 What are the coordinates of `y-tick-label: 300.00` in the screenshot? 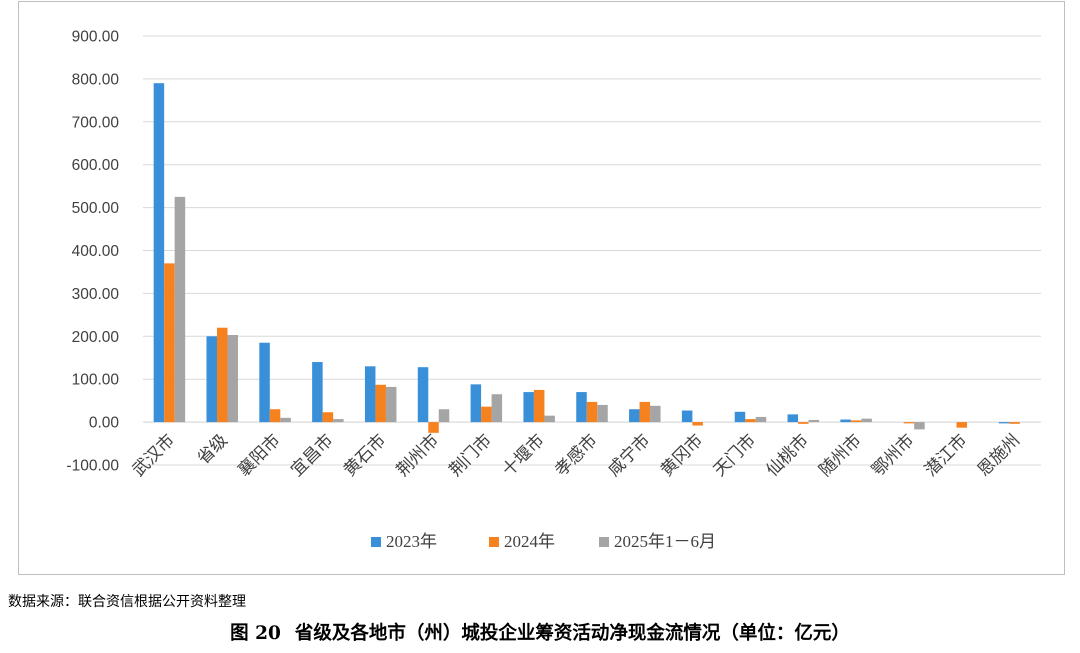 It's located at (96, 294).